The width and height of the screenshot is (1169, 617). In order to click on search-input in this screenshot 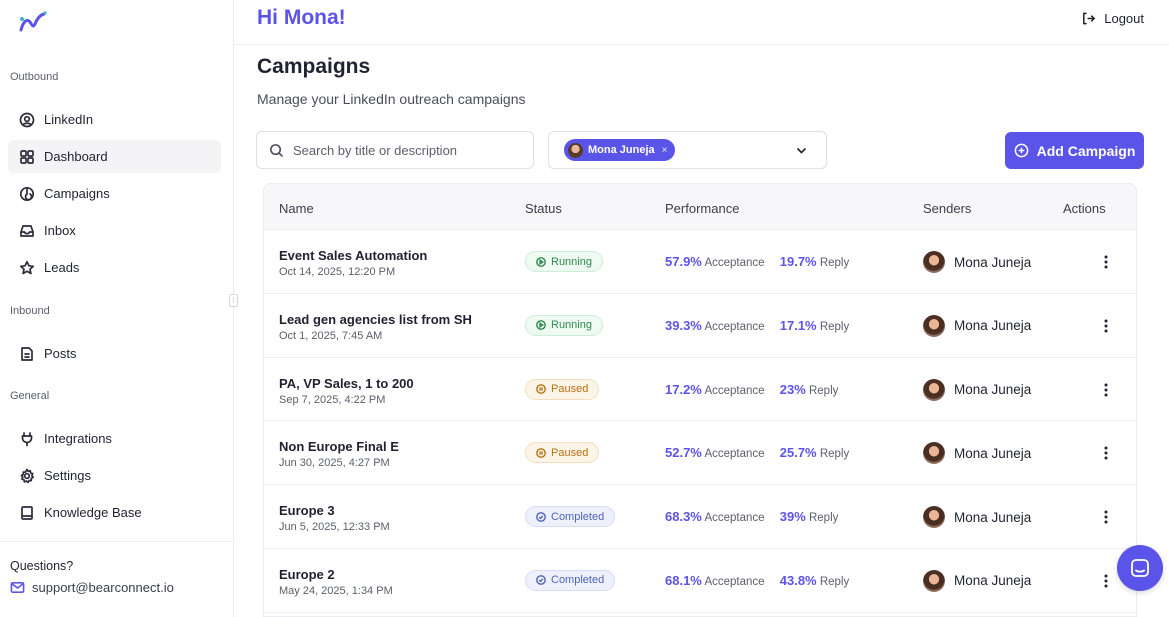, I will do `click(403, 150)`.